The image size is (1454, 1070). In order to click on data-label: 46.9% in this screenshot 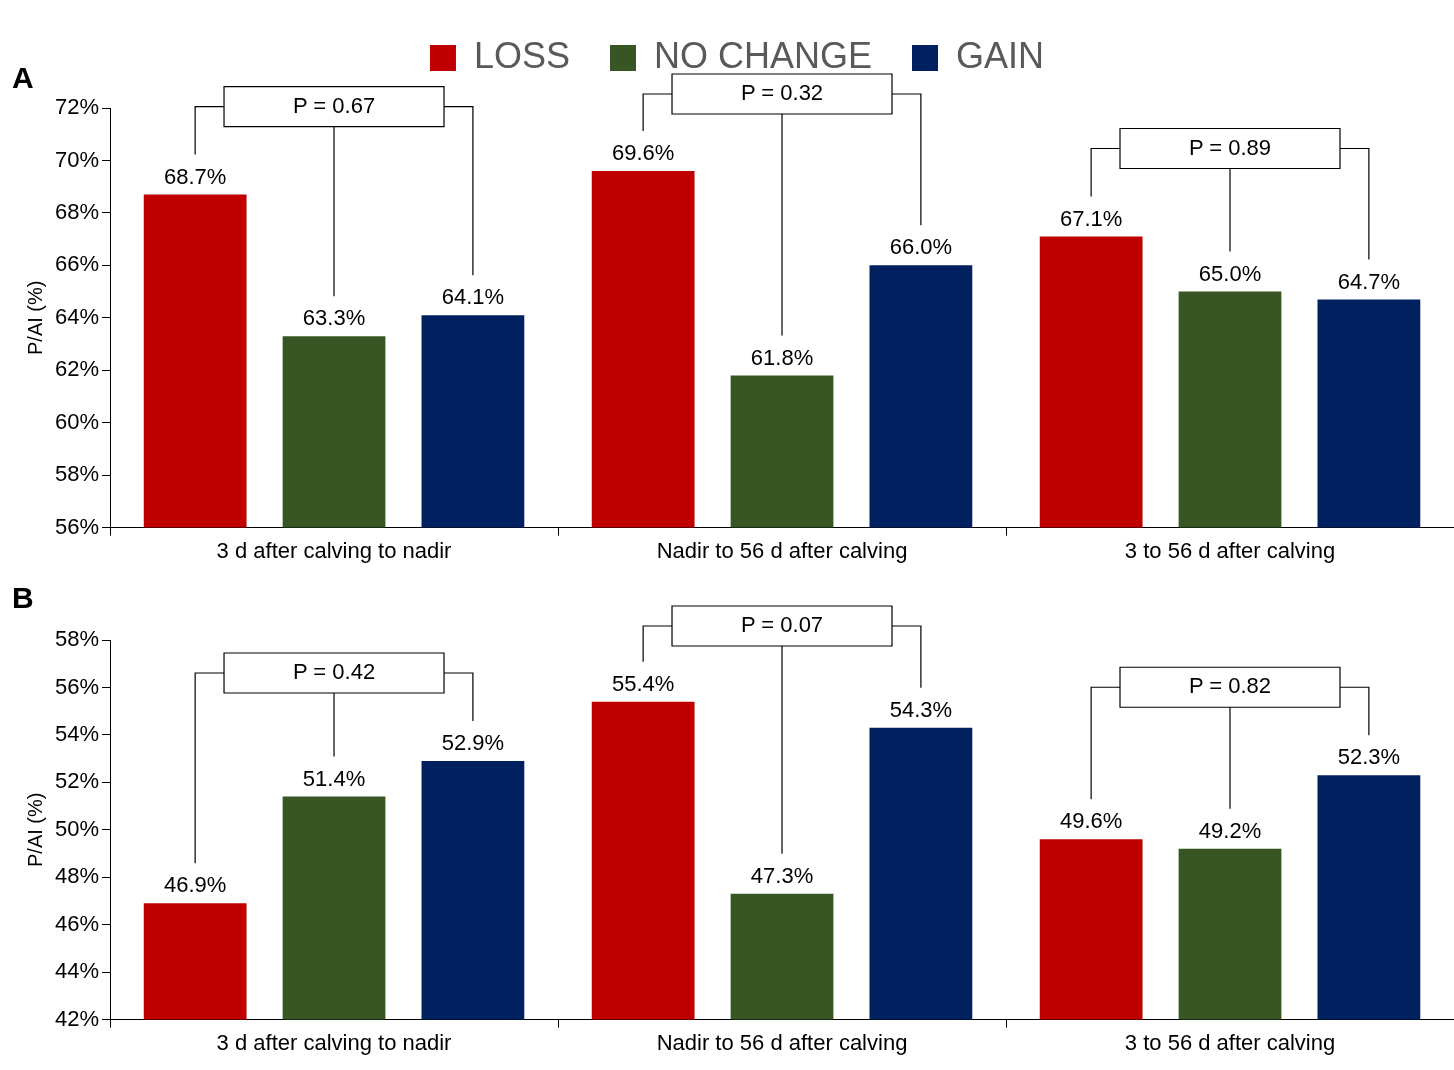, I will do `click(195, 885)`.